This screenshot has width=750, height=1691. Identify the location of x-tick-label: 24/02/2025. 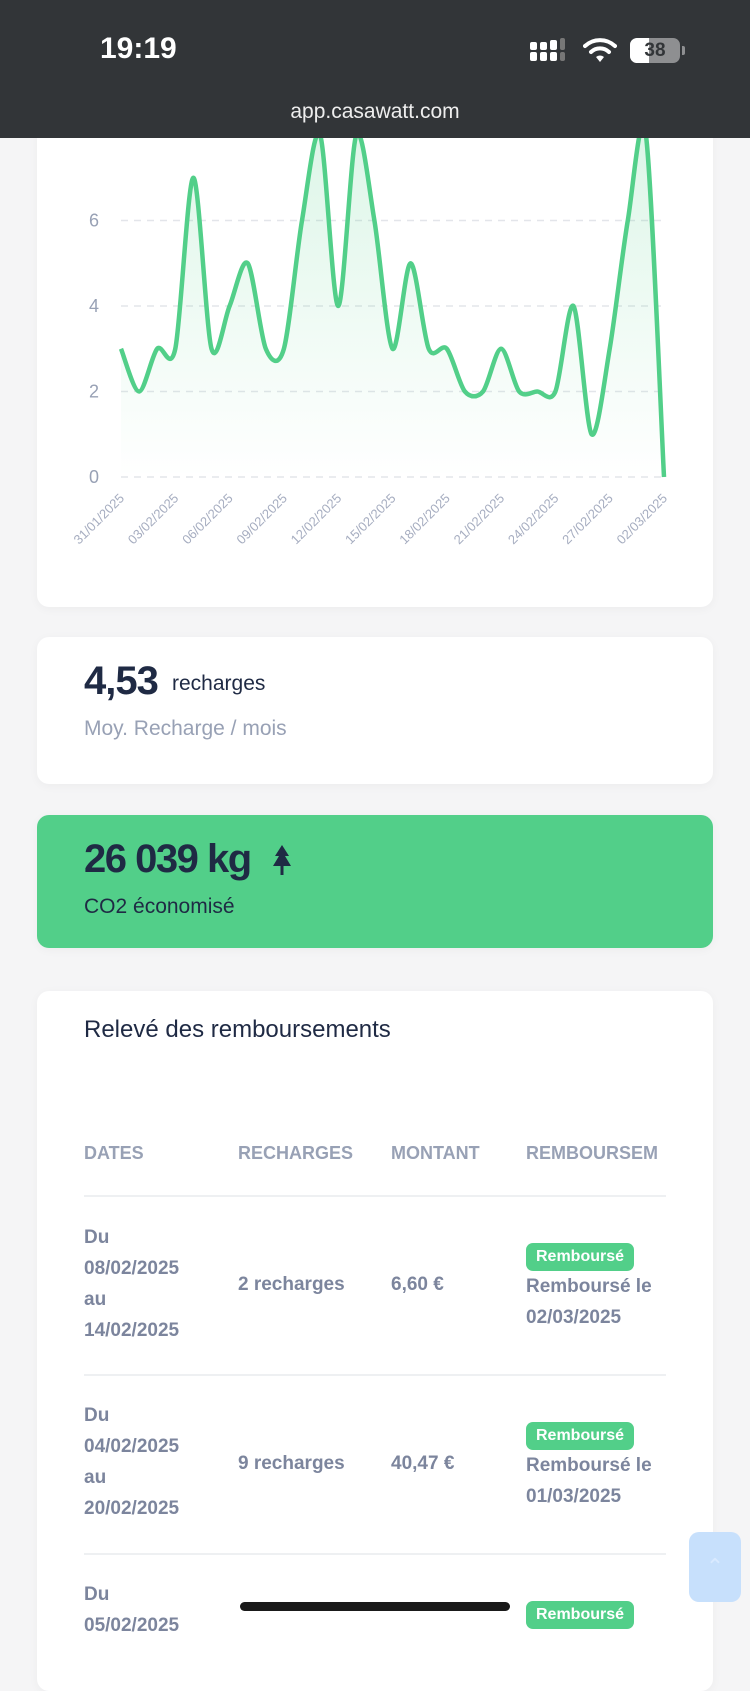
(533, 519).